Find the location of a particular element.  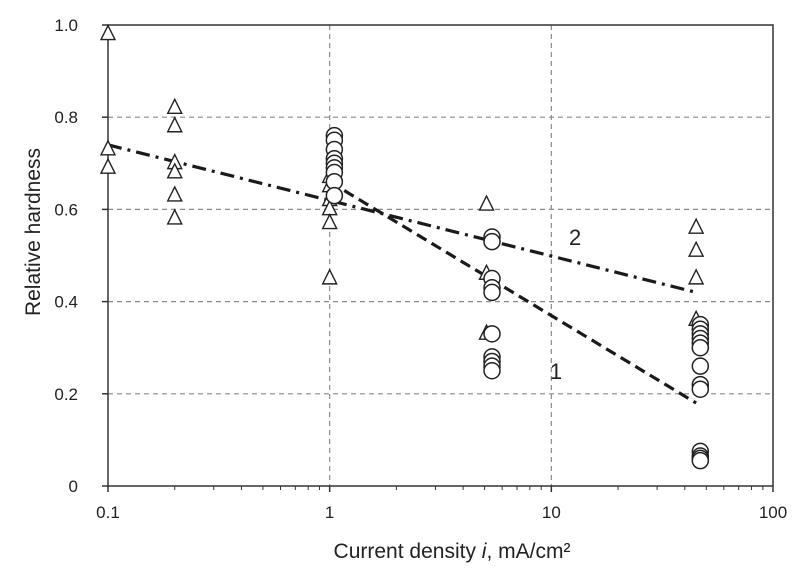

y-tick-label: 0 is located at coordinates (73, 486).